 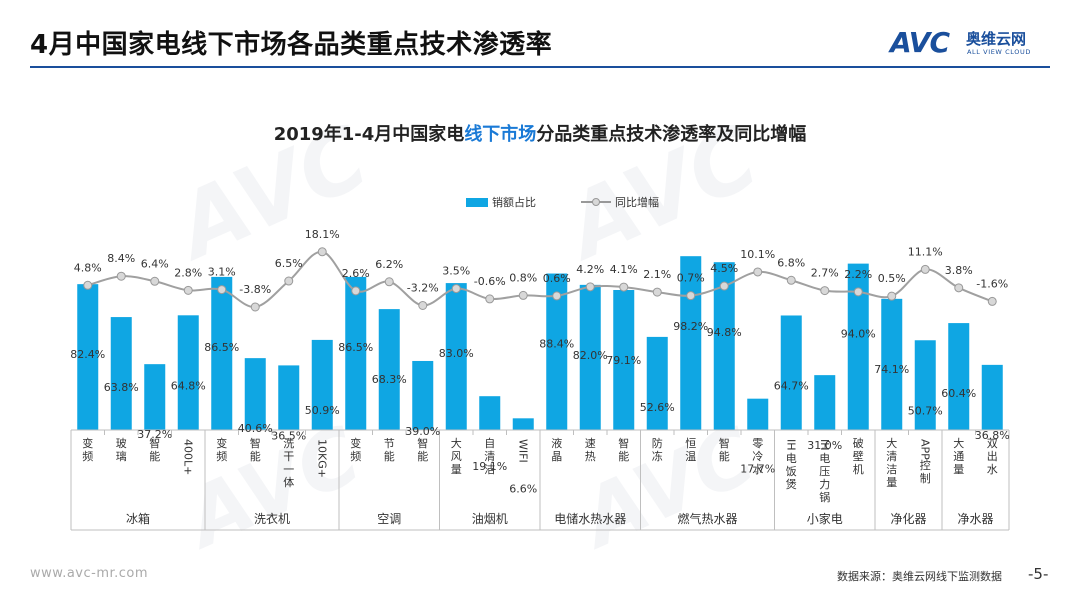 I want to click on growth-value-label: 6.5%, so click(x=289, y=263).